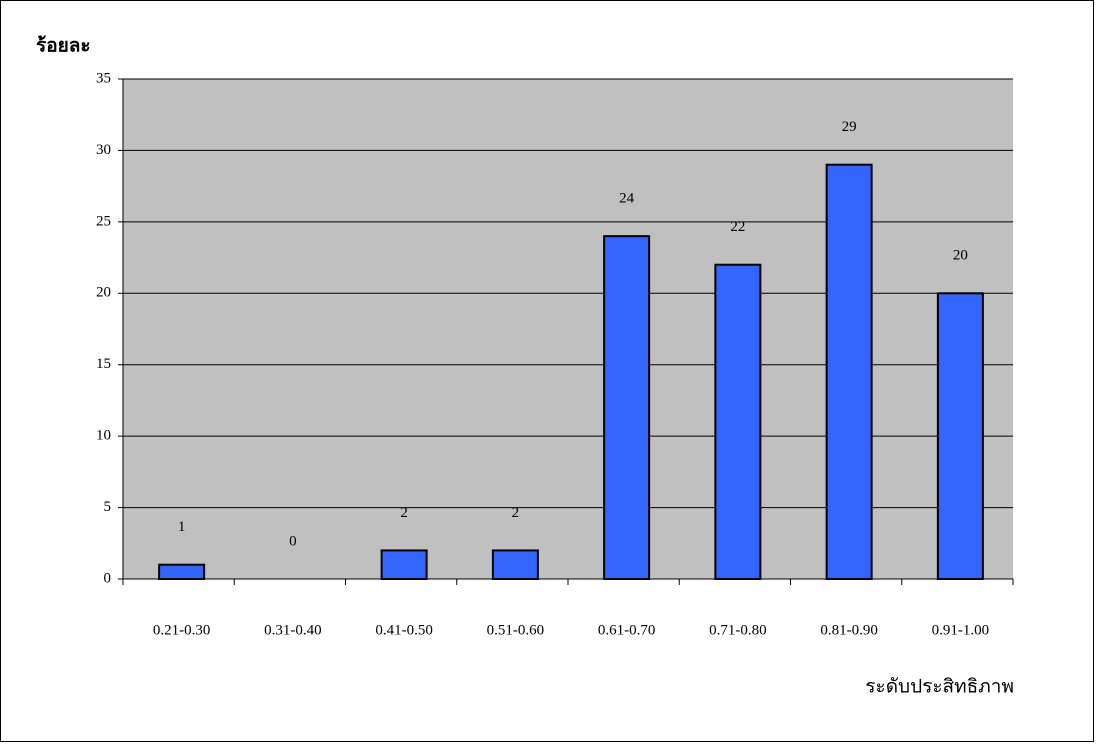 This screenshot has width=1096, height=749. What do you see at coordinates (103, 436) in the screenshot?
I see `y-tick-label: 10` at bounding box center [103, 436].